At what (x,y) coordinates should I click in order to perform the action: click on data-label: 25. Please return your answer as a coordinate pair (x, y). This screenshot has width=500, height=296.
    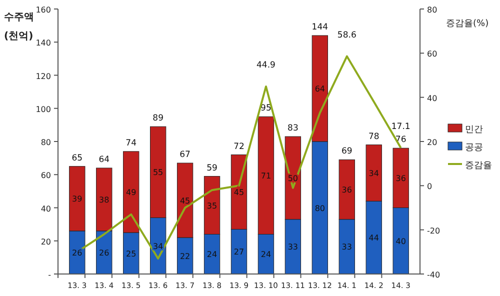
    Looking at the image, I should click on (131, 253).